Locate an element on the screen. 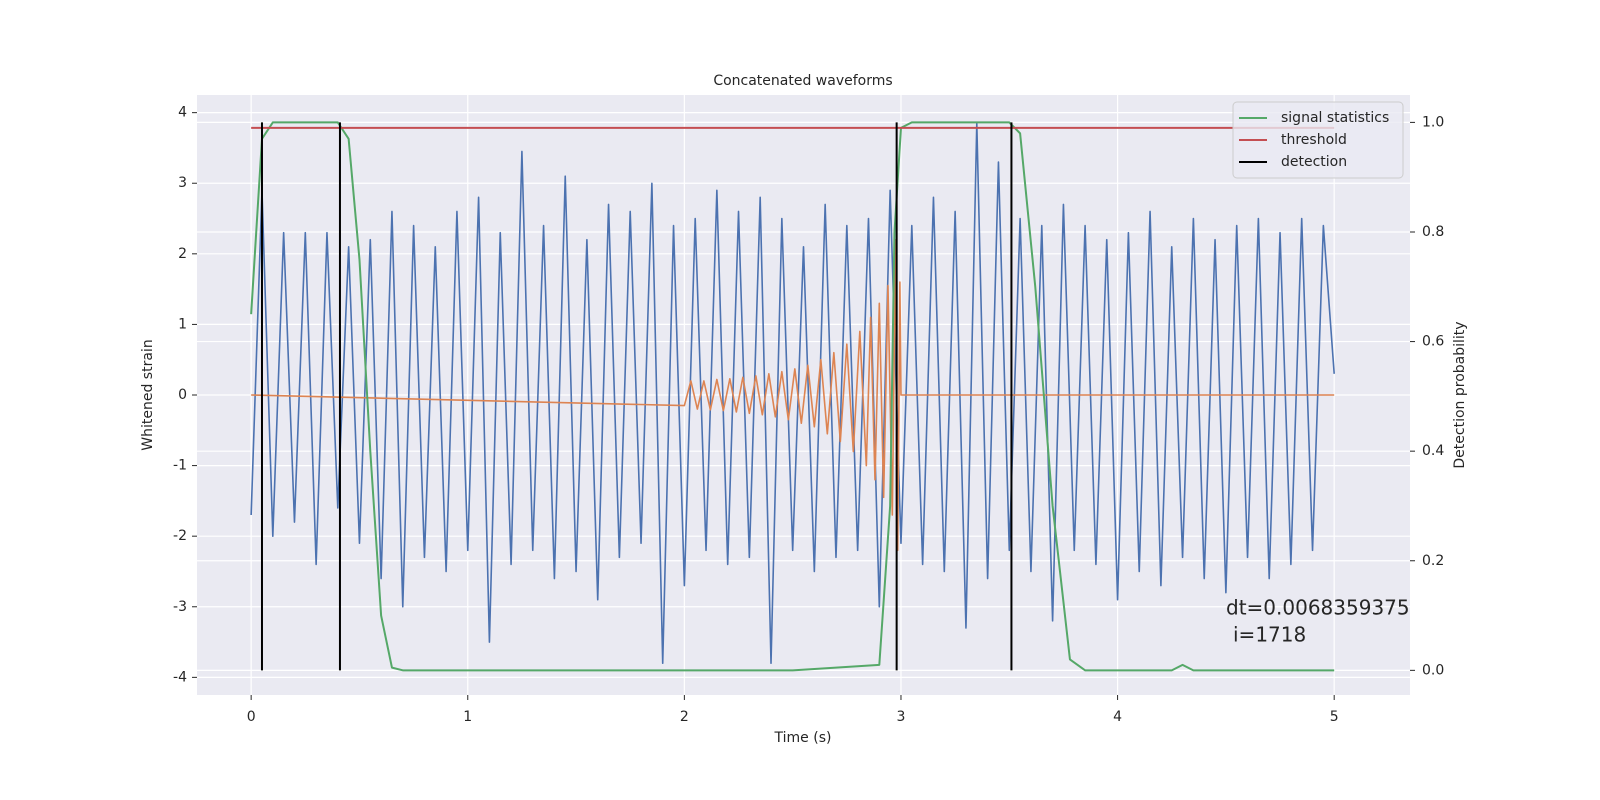 This screenshot has width=1600, height=800. y-tick-label: 0 is located at coordinates (182, 395).